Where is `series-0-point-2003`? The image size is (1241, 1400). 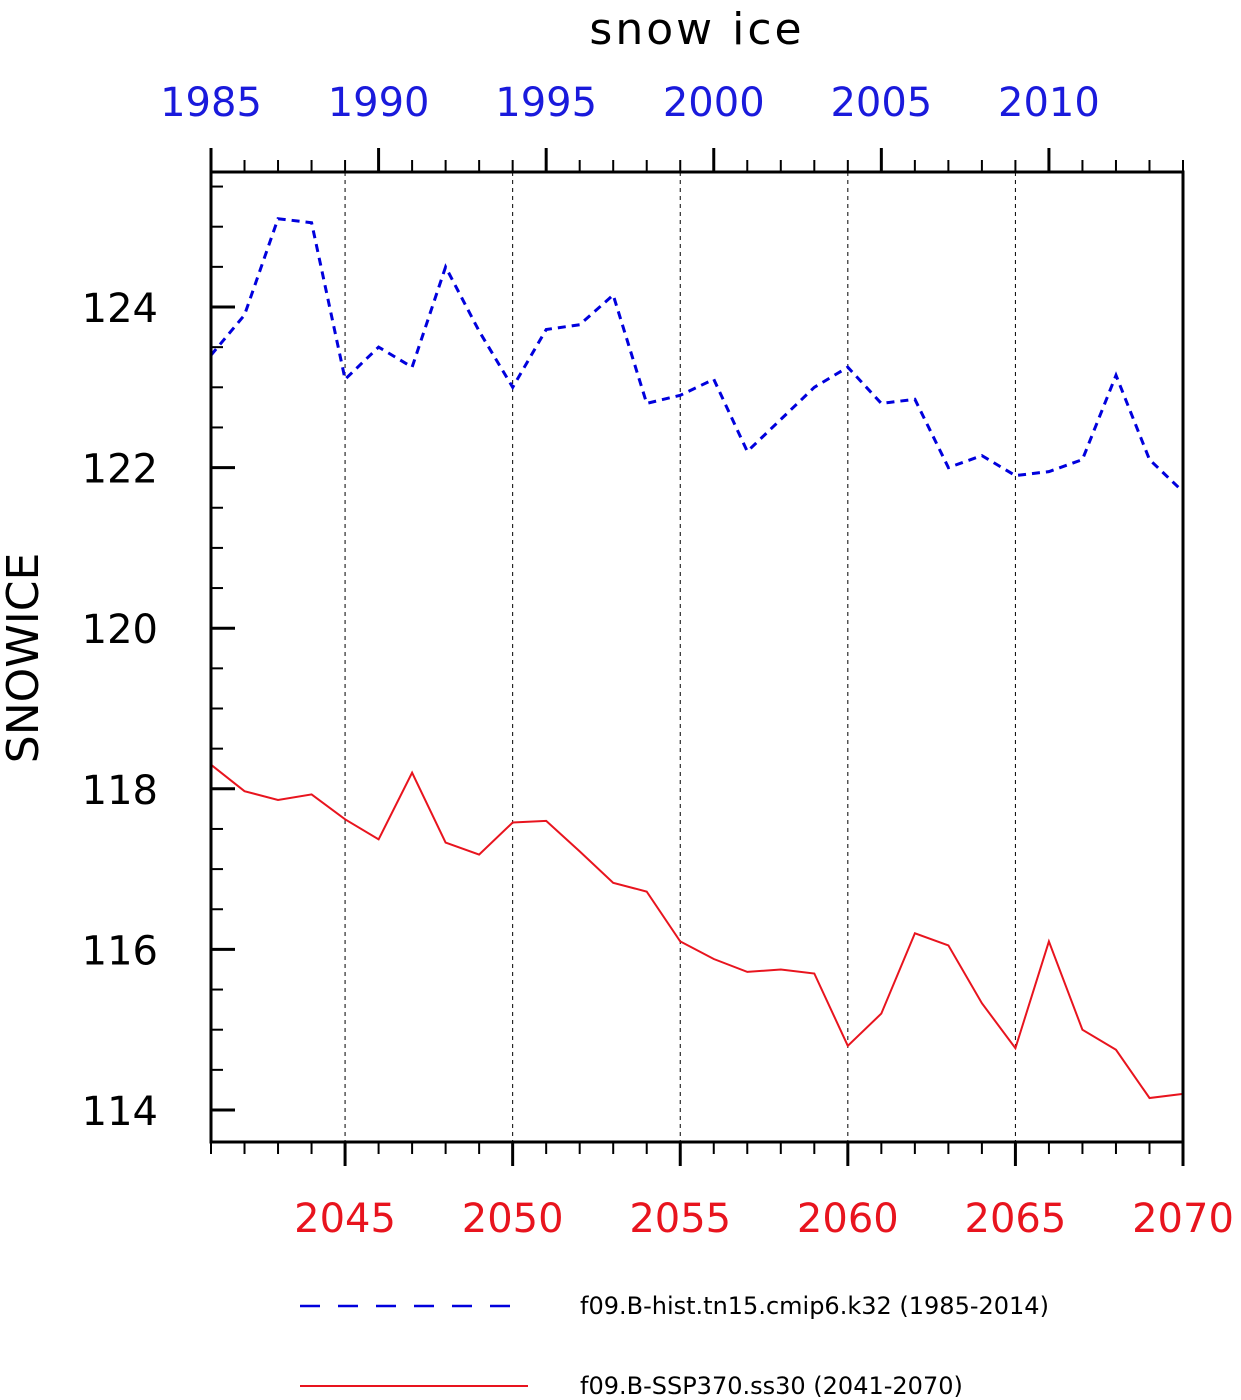 series-0-point-2003 is located at coordinates (814, 387).